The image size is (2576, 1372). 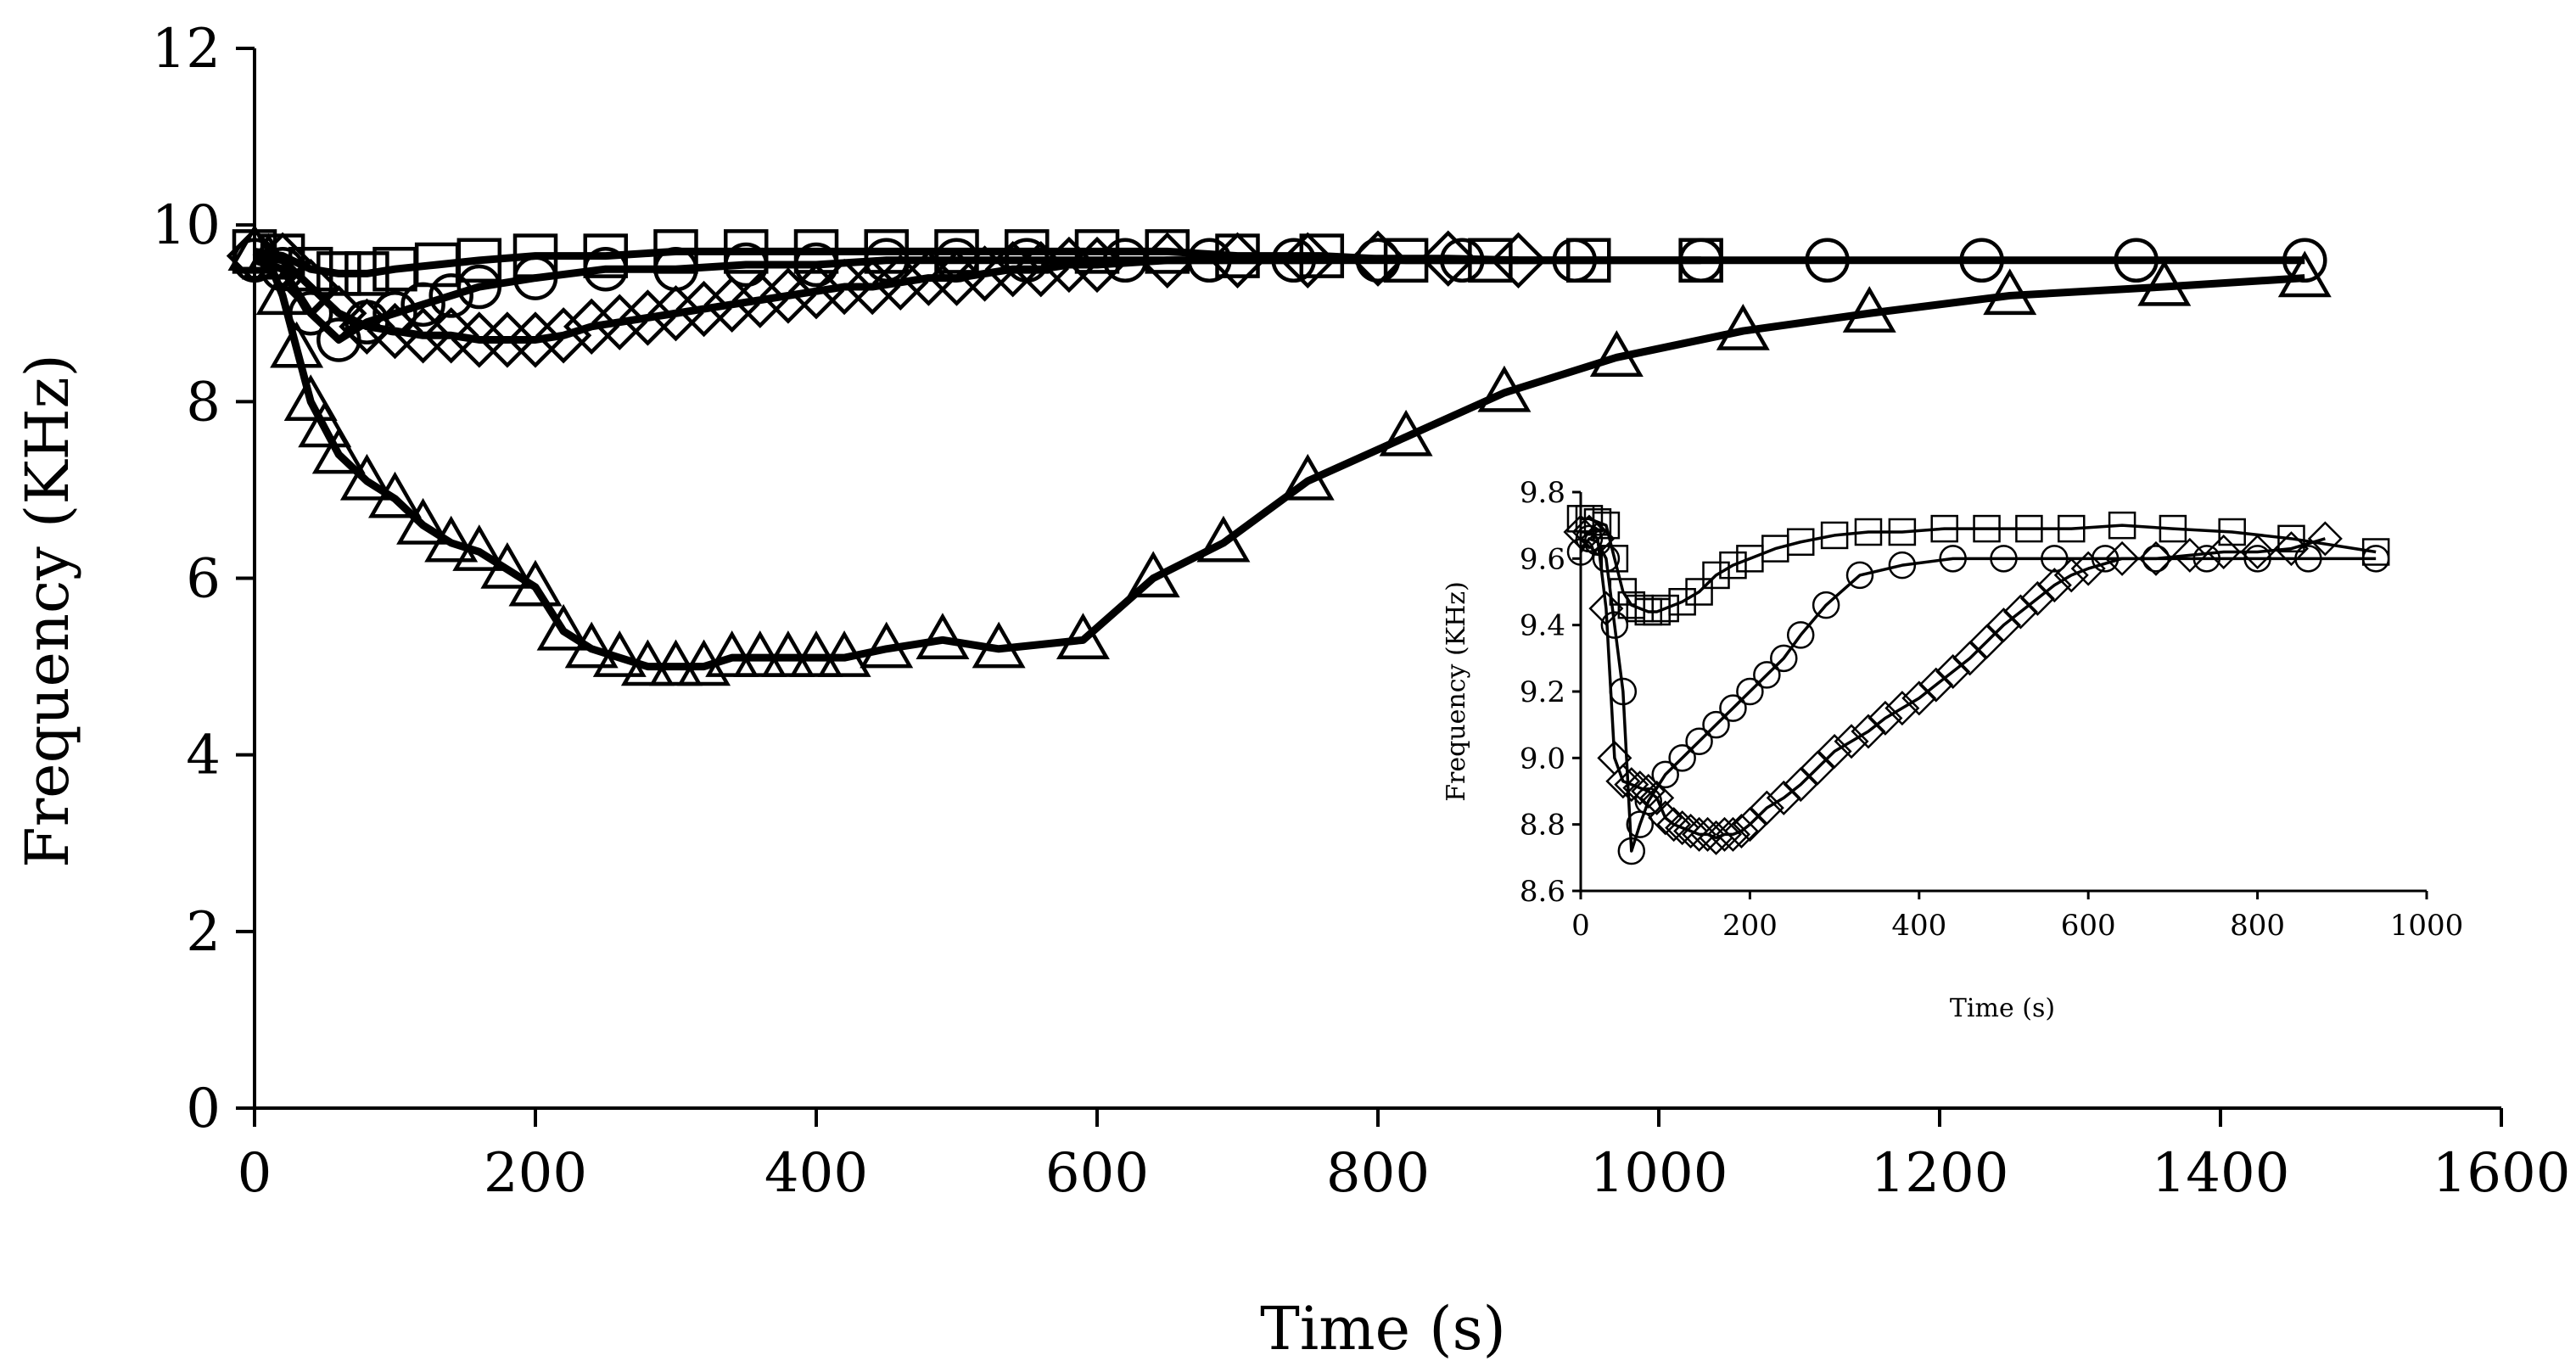 What do you see at coordinates (1097, 1174) in the screenshot?
I see `main-x-tick-label: 600` at bounding box center [1097, 1174].